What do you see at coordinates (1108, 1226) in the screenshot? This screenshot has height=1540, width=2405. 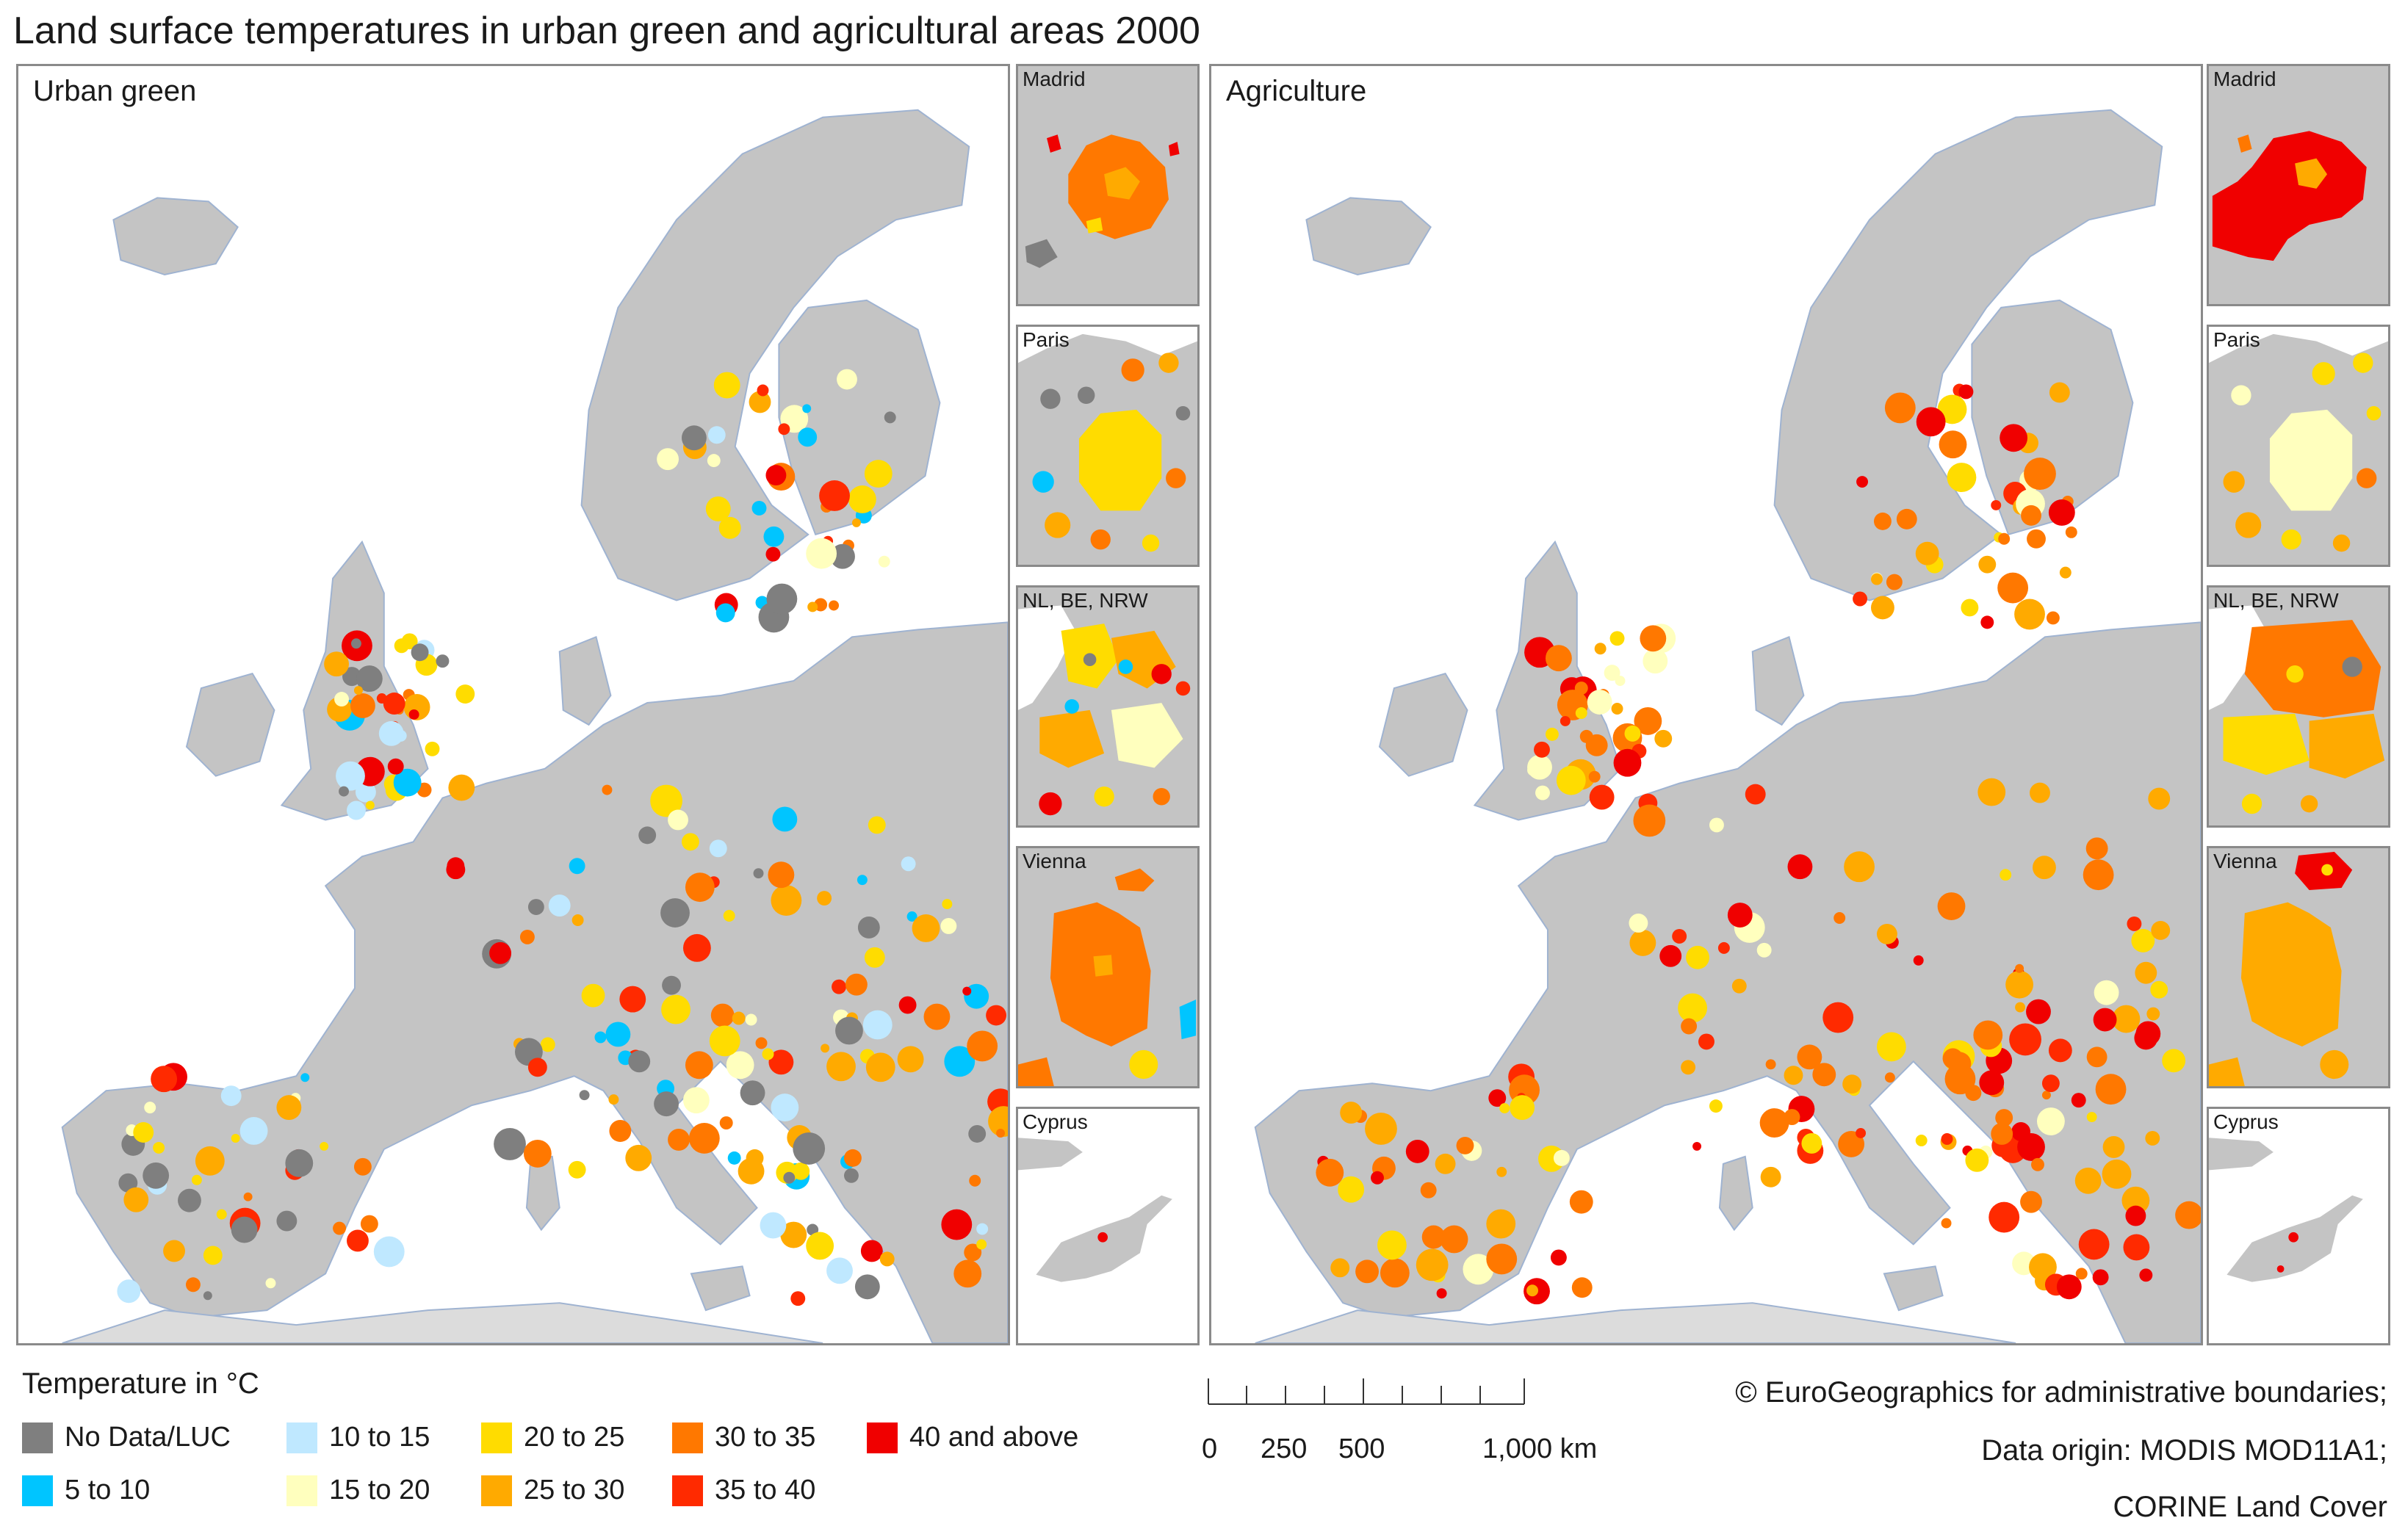 I see `inset-cyprus-left: Cyprus` at bounding box center [1108, 1226].